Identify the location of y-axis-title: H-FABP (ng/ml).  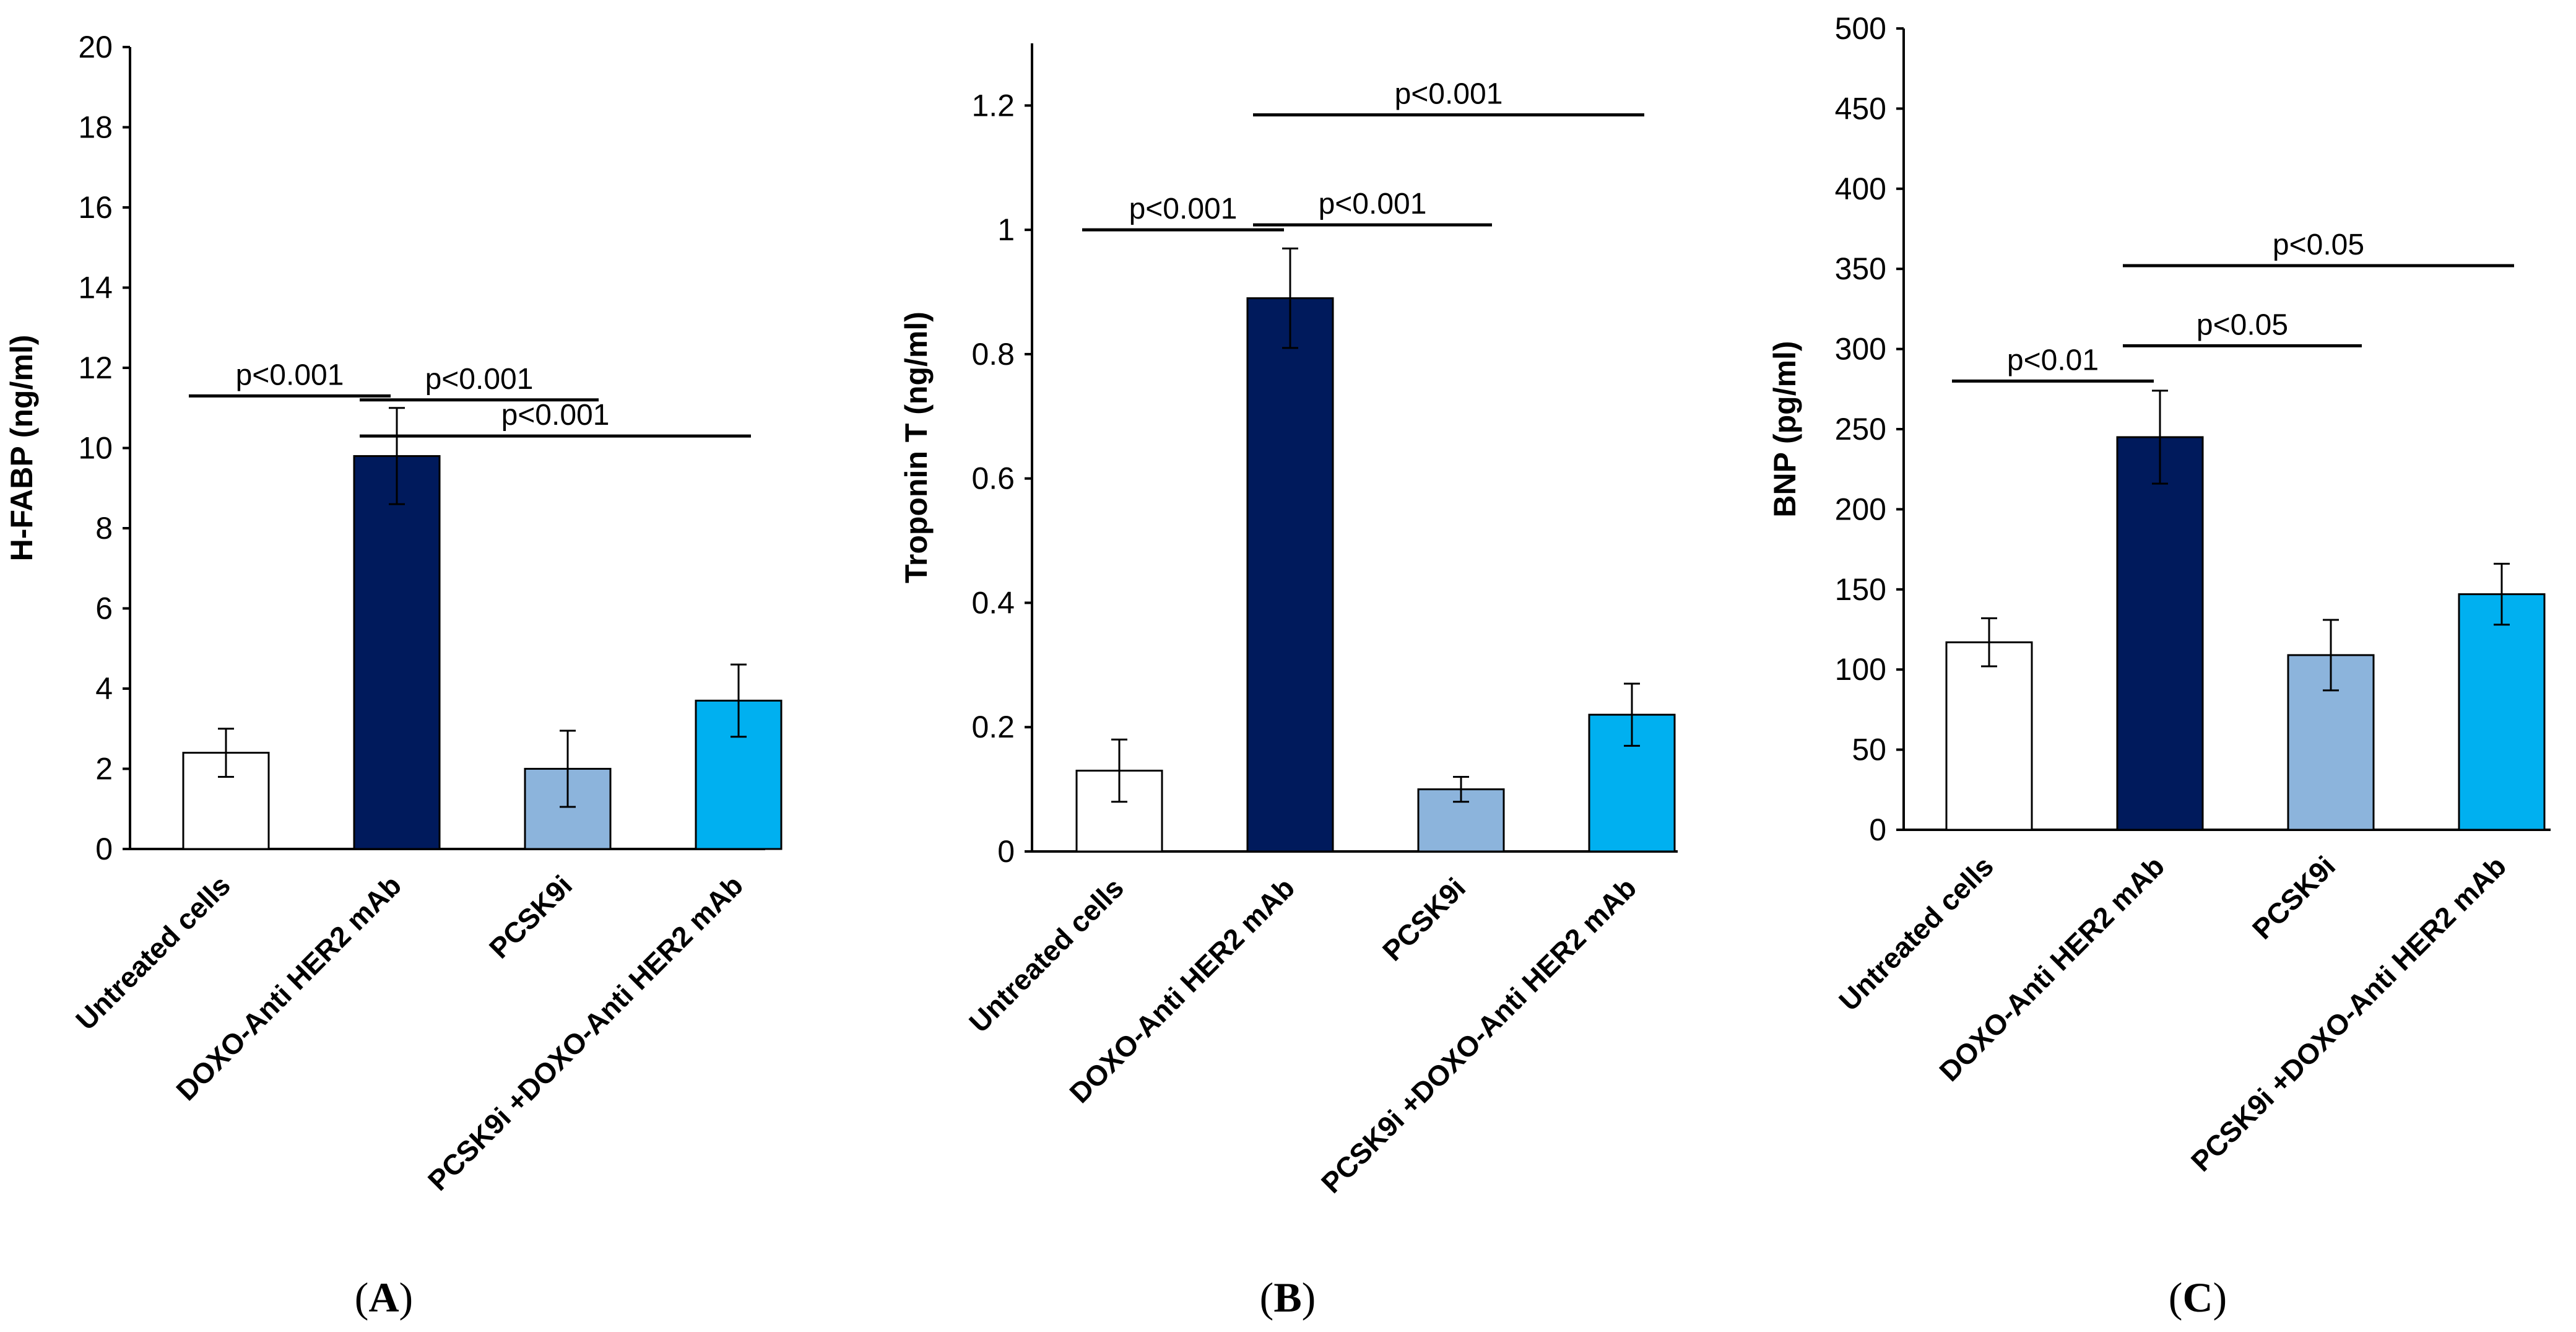
(21, 448).